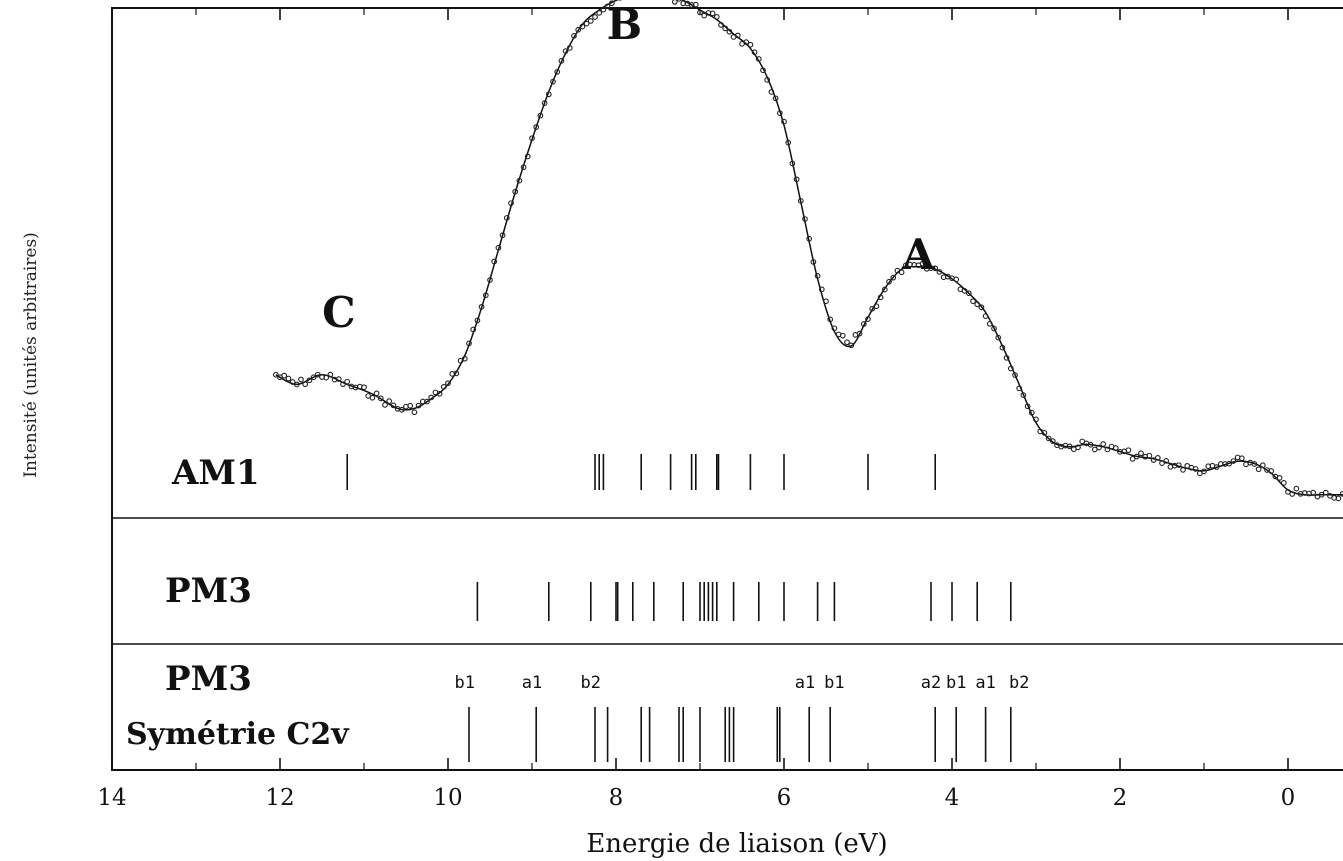 This screenshot has width=1343, height=861. Describe the element at coordinates (1288, 798) in the screenshot. I see `x-tick-label: 0` at that location.